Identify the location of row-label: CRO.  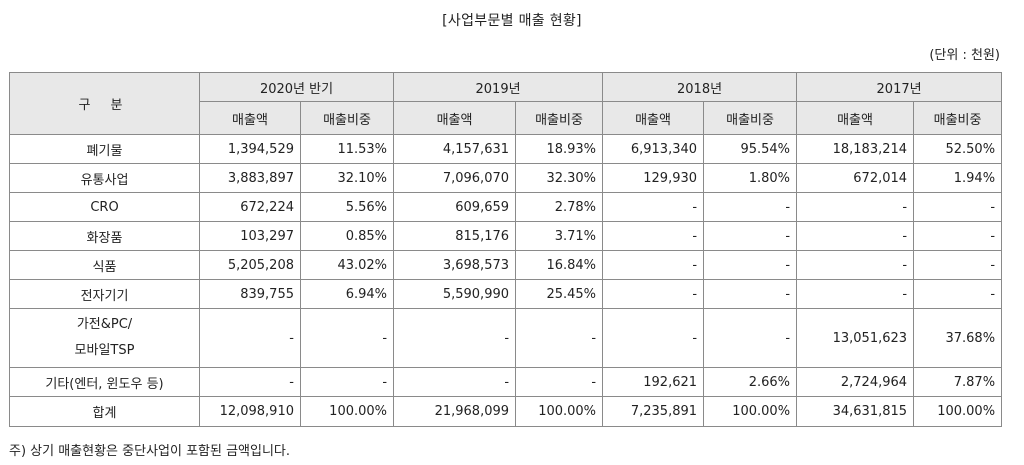
(104, 207).